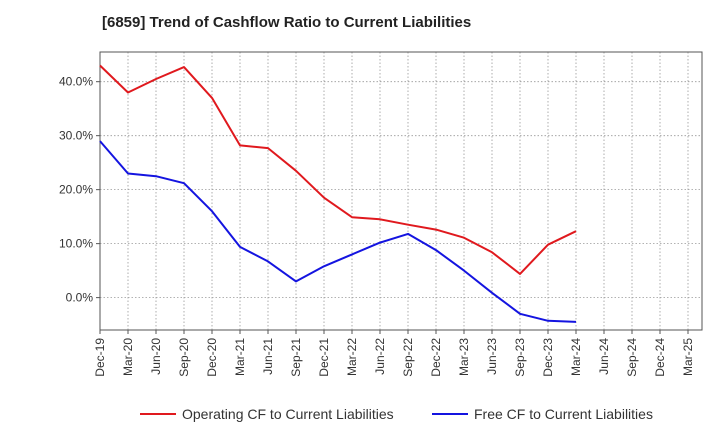  I want to click on y-tick-label: 0.0%, so click(80, 298).